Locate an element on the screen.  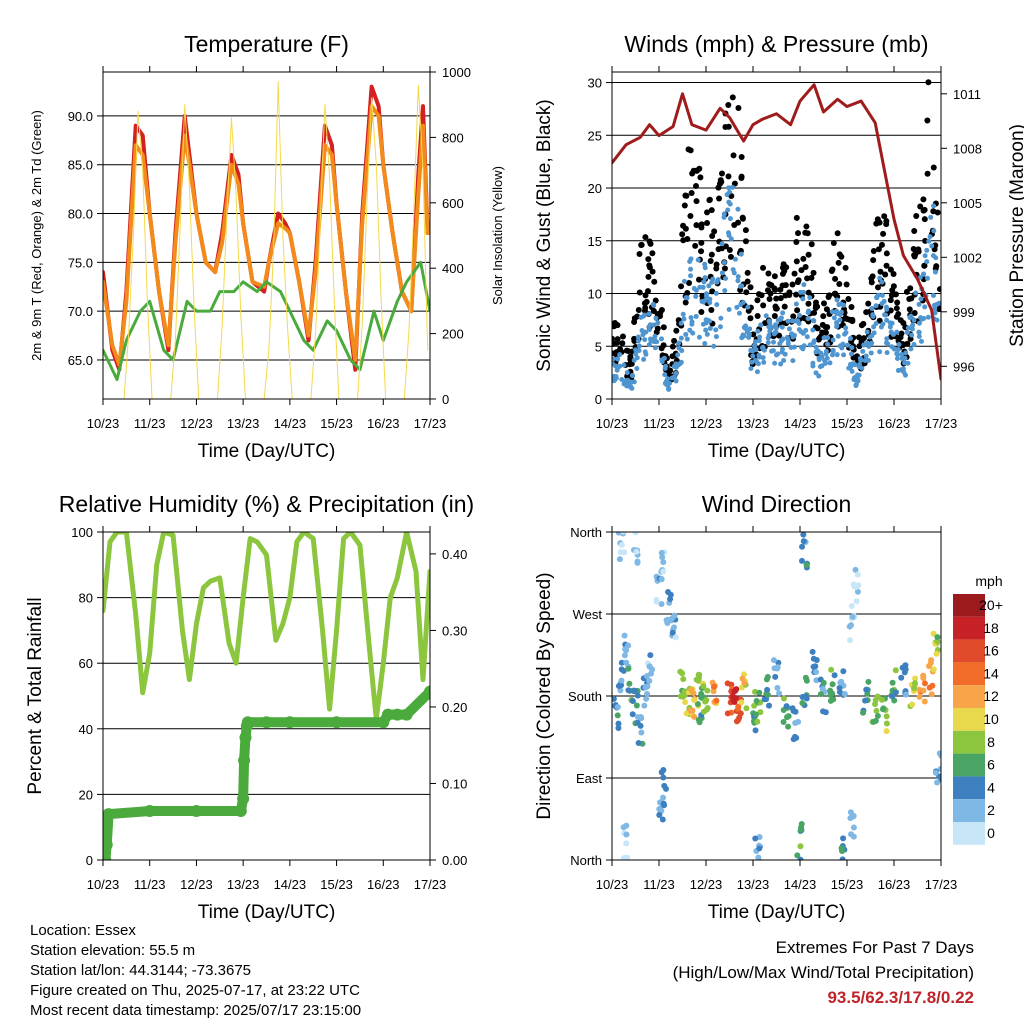
winds-xtick-label: 17/23 is located at coordinates (941, 423).